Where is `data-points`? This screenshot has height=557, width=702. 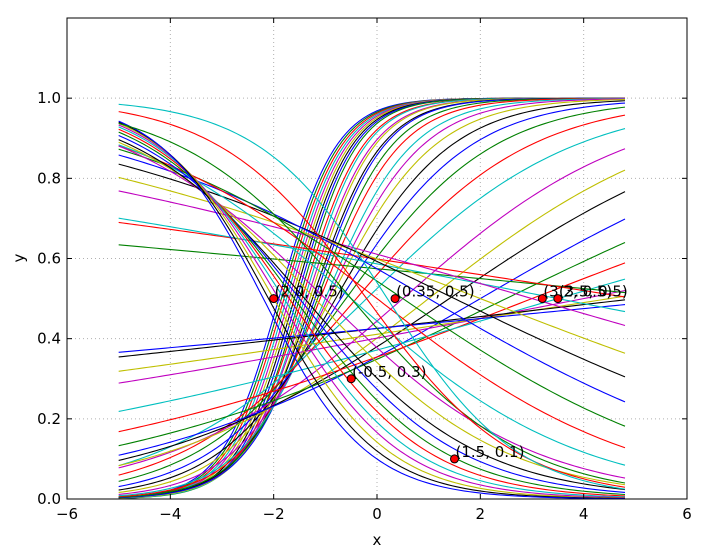
data-points is located at coordinates (416, 379).